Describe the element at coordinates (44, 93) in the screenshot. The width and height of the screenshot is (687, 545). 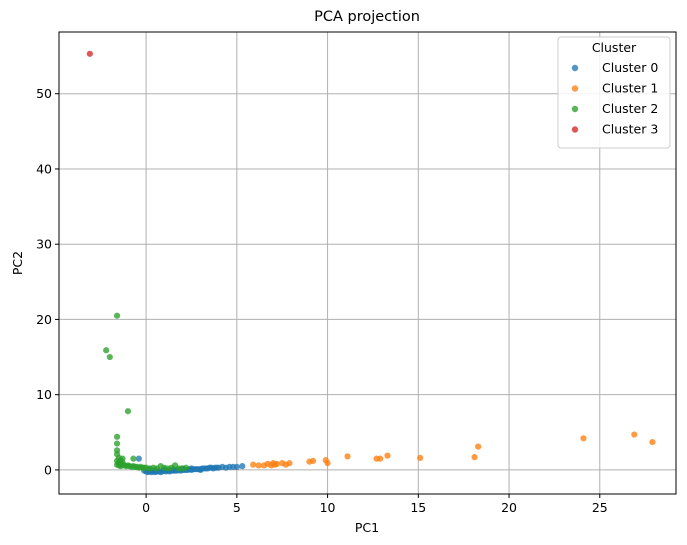
I see `y-tick-label: 50` at that location.